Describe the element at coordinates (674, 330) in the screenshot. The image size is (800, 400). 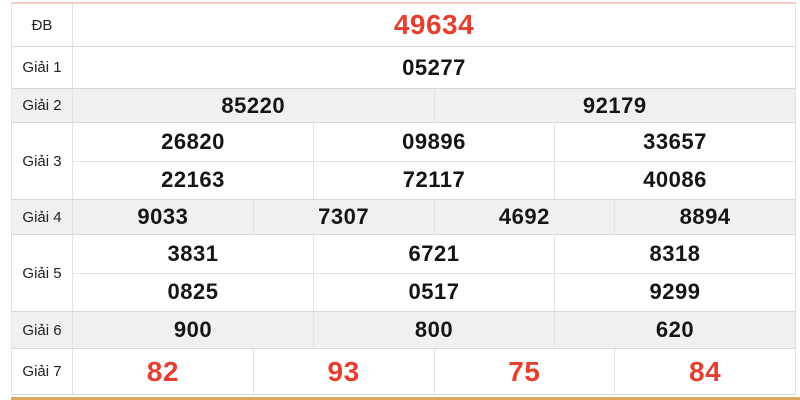
I see `prize-number: 620` at that location.